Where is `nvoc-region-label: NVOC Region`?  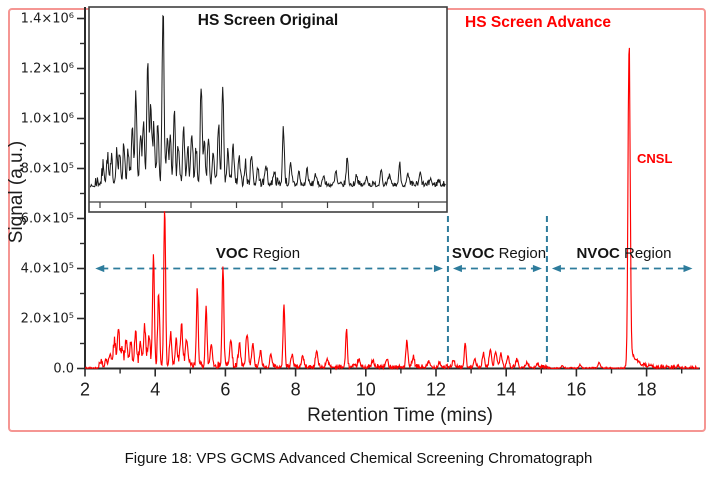 nvoc-region-label: NVOC Region is located at coordinates (623, 253).